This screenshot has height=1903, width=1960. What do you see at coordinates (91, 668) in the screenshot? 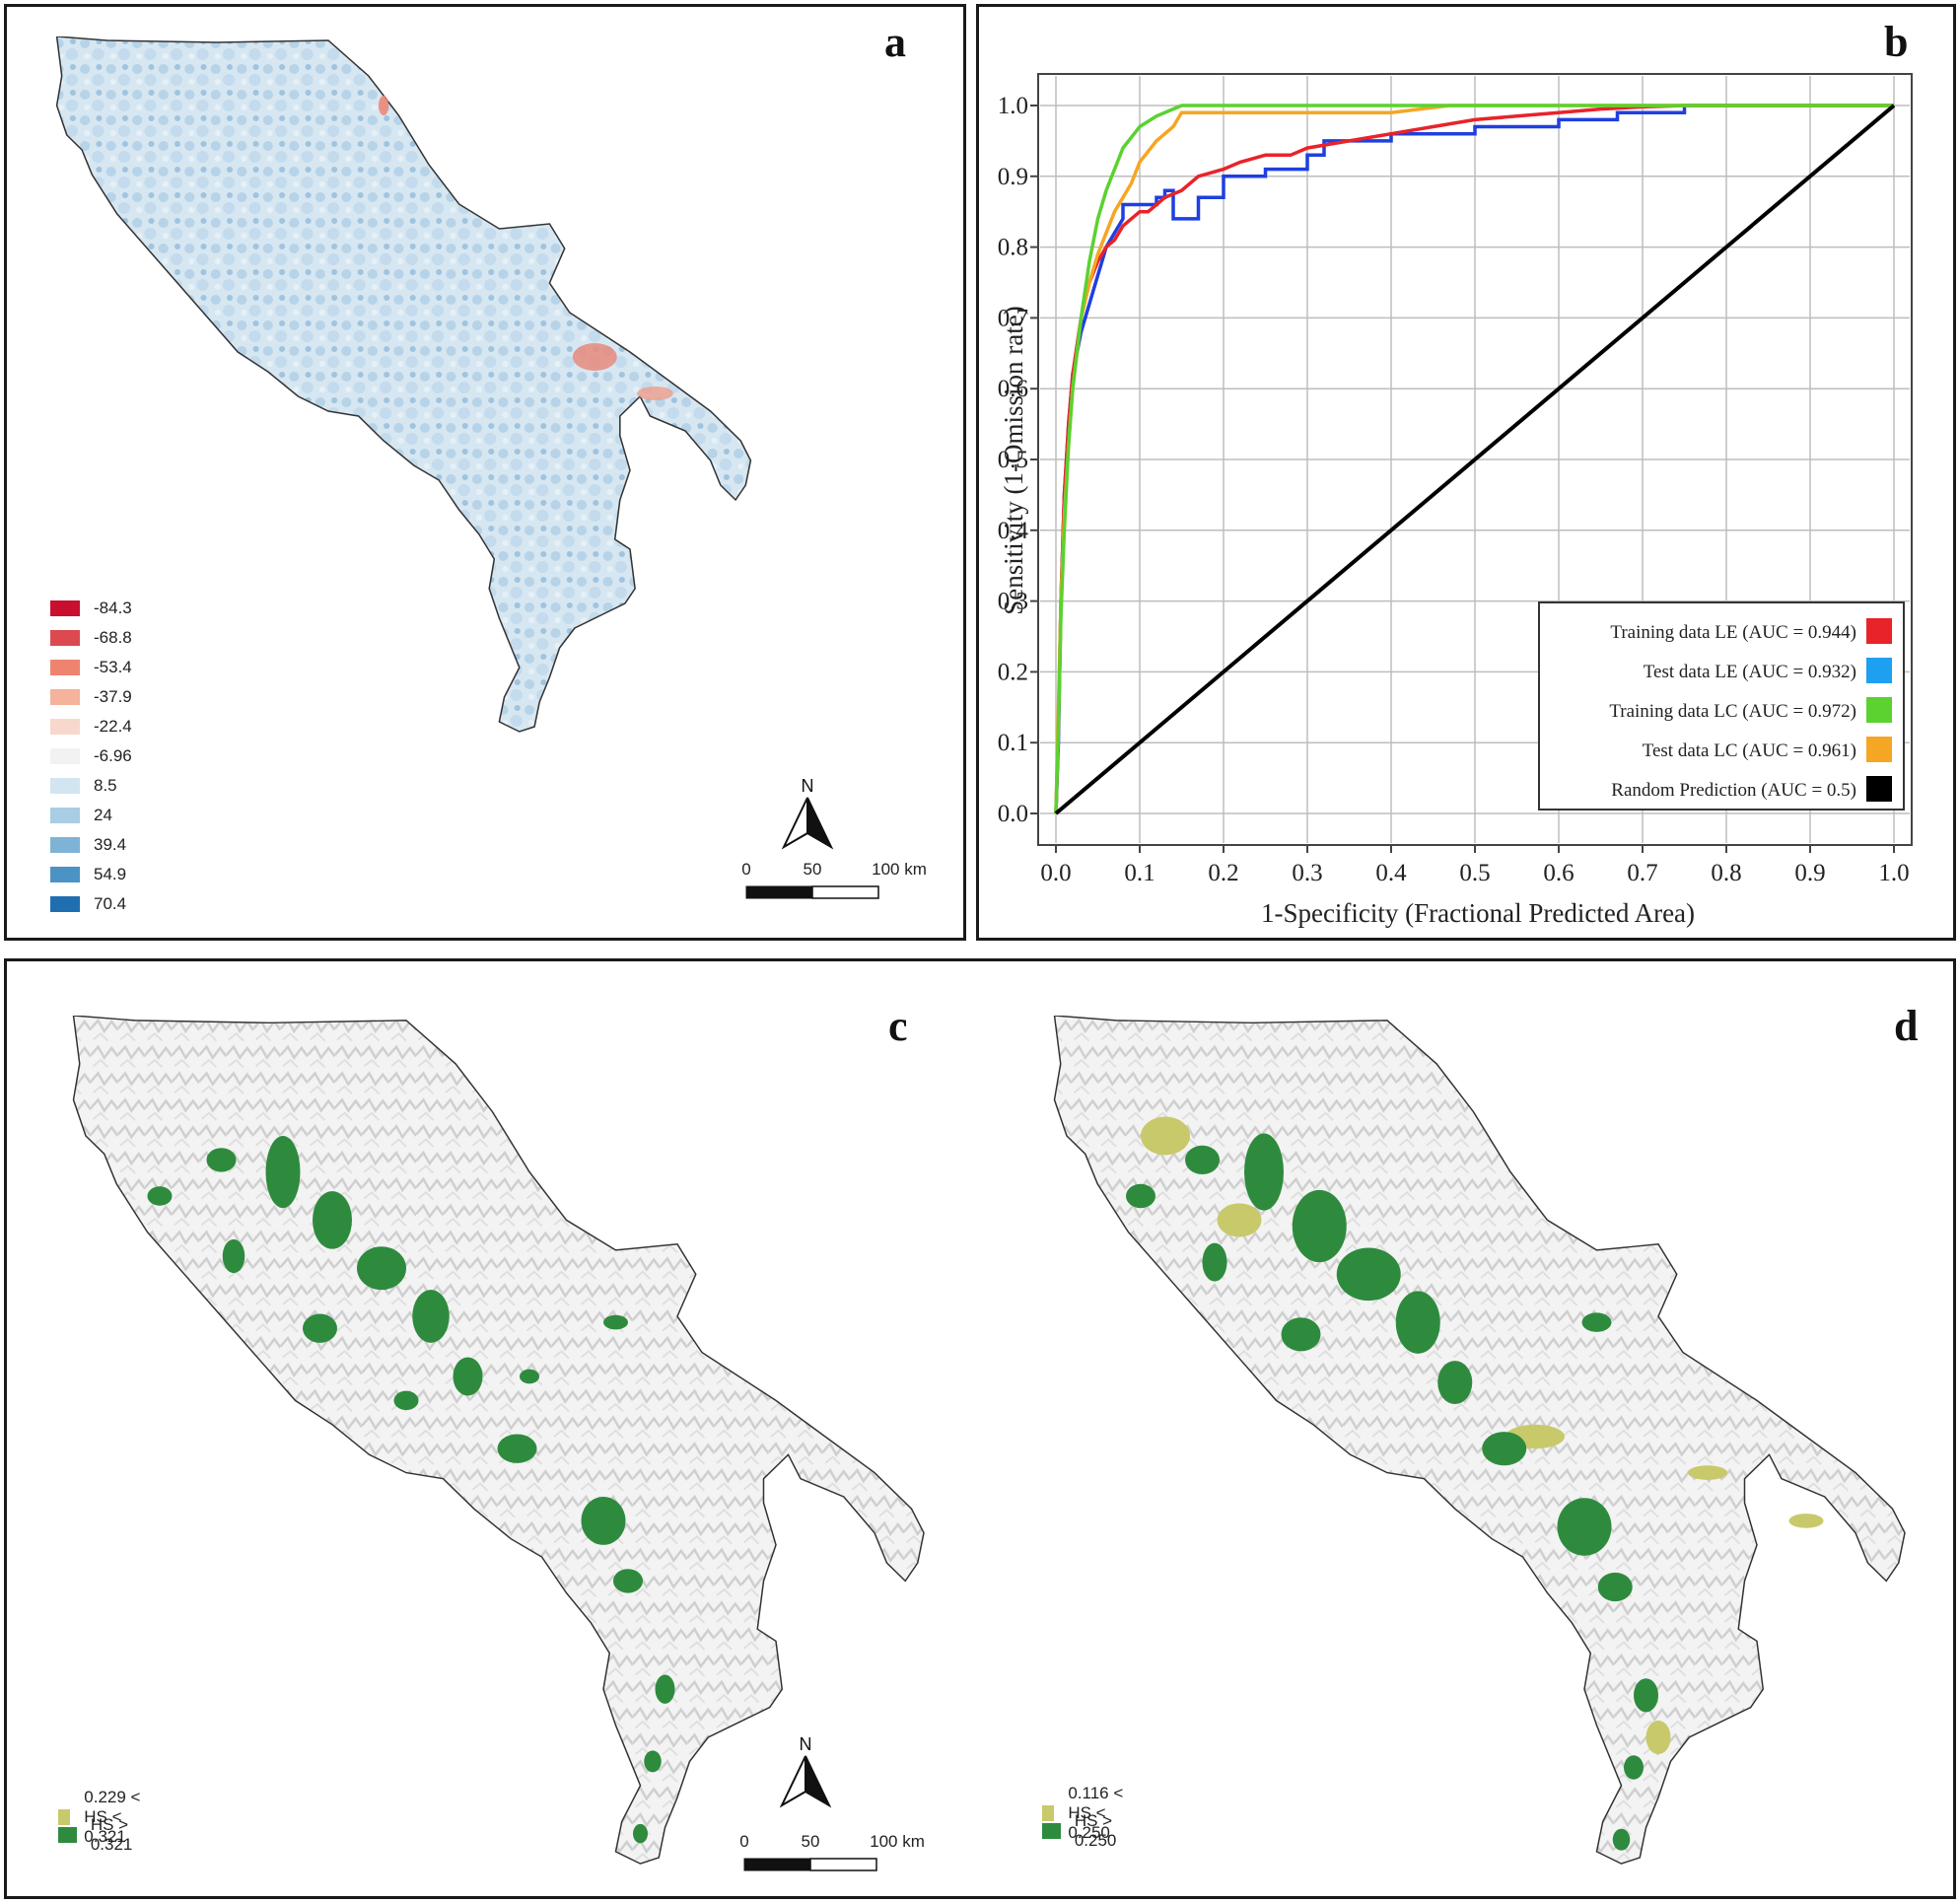
I see `legend-a-item: -53.4` at bounding box center [91, 668].